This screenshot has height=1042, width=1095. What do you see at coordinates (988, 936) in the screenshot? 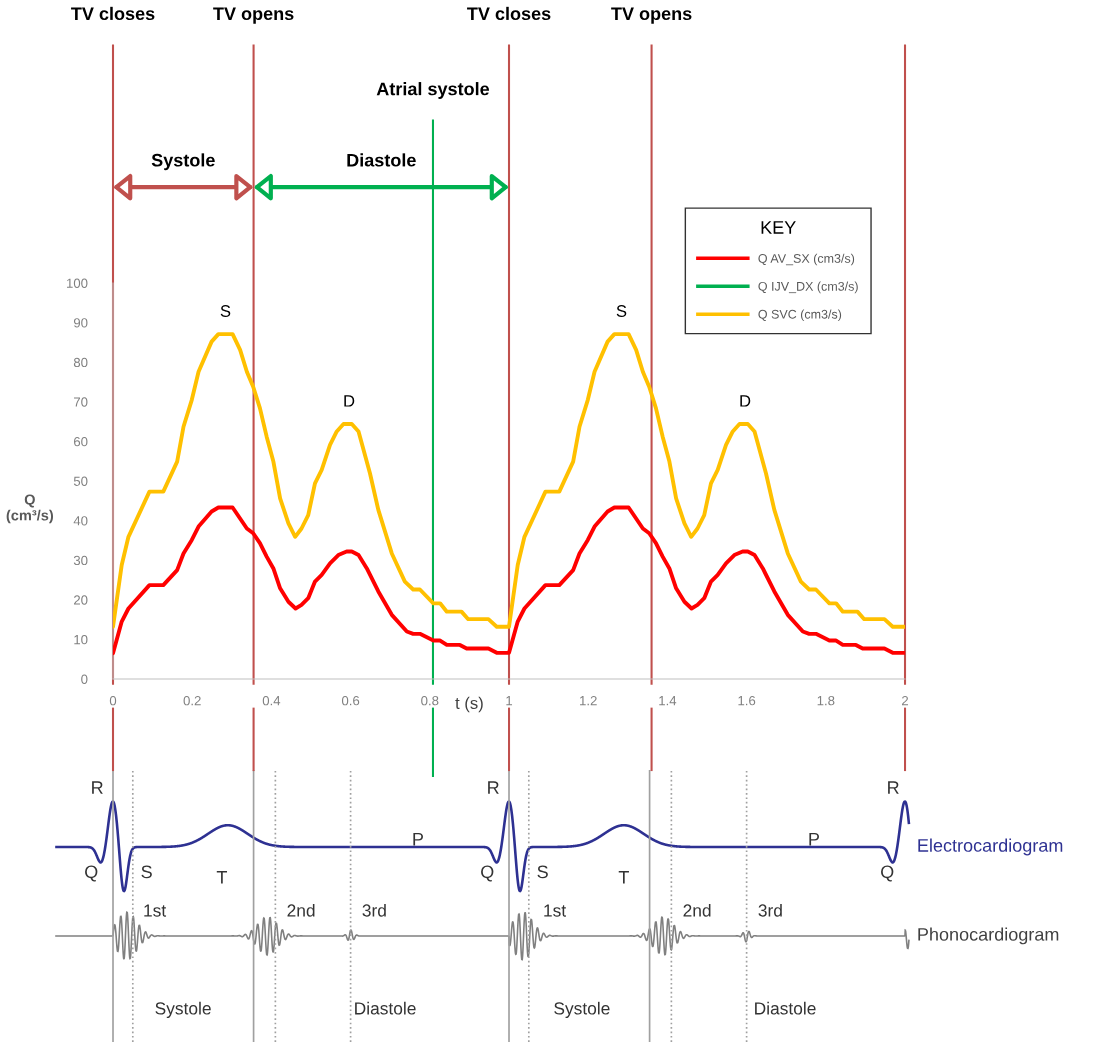
I see `text: Phonocardiogram` at bounding box center [988, 936].